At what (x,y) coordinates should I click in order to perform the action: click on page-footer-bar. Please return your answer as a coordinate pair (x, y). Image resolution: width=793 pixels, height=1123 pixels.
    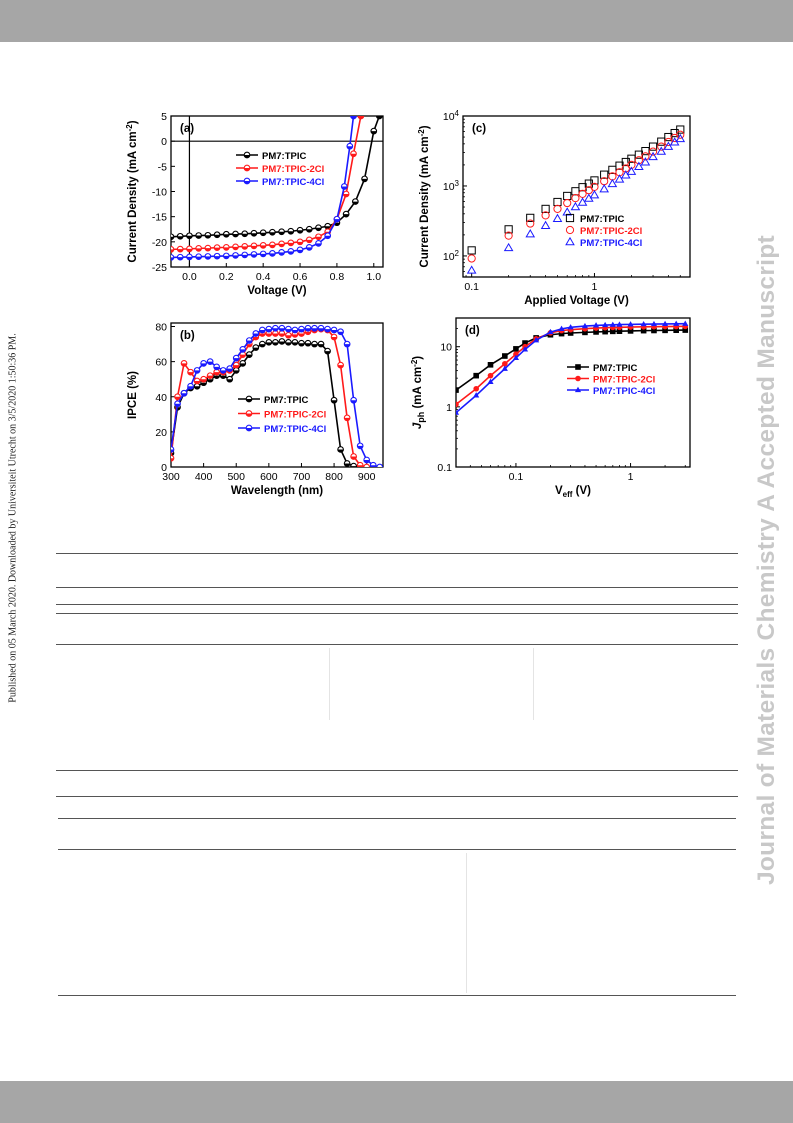
    Looking at the image, I should click on (396, 1102).